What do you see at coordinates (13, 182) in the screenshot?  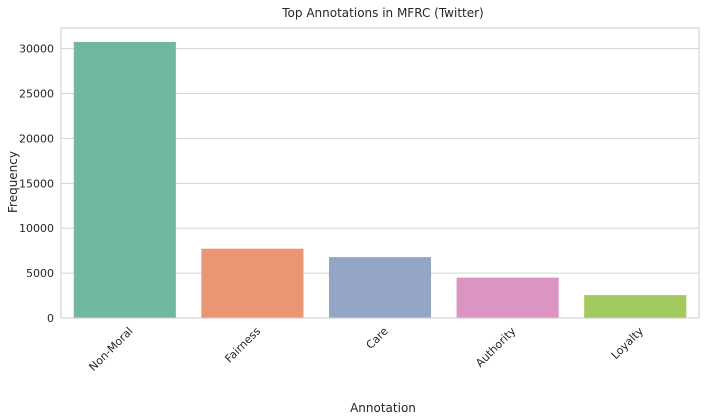 I see `y-axis-label: Frequency` at bounding box center [13, 182].